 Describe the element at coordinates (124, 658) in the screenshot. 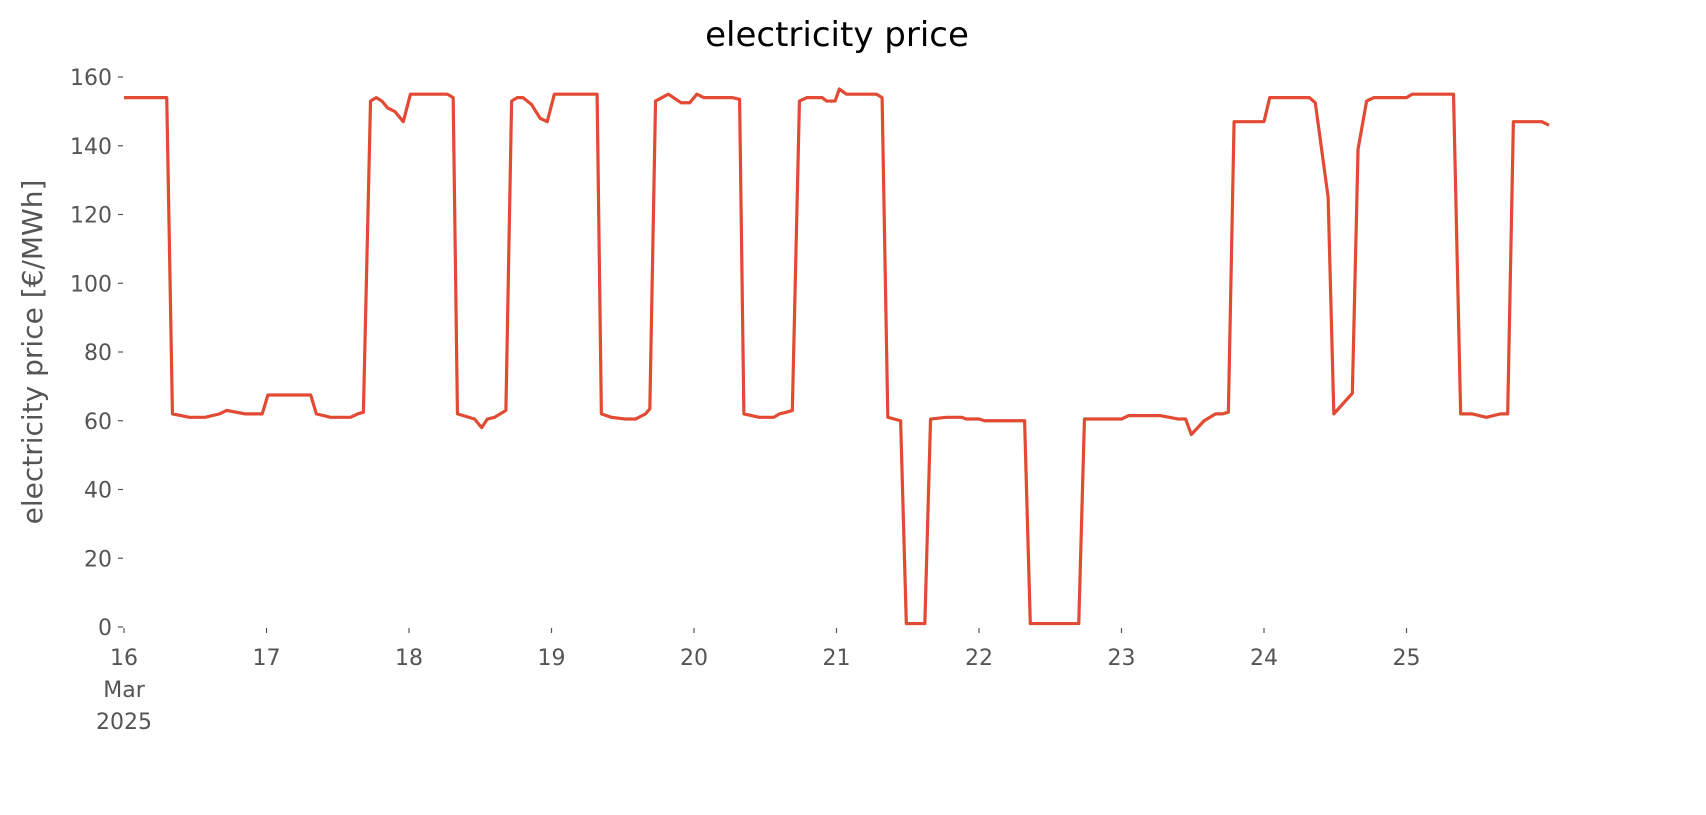

I see `x-tick-label: 16` at that location.